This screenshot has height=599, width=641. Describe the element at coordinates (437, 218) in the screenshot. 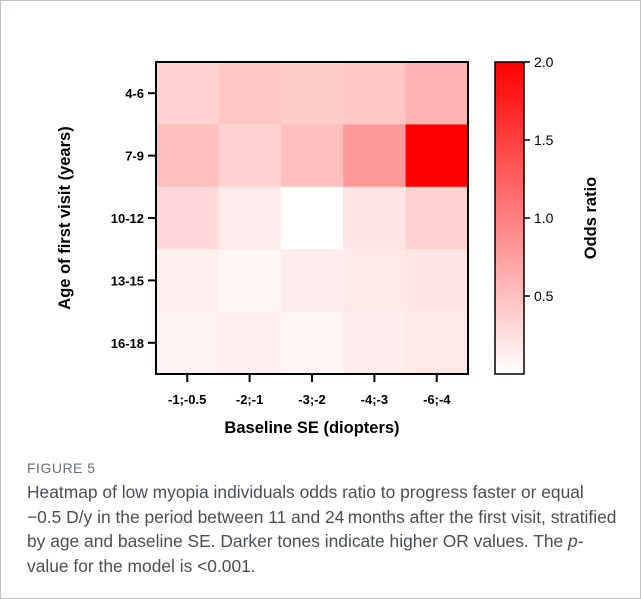

I see `heatmap-cell-r2-c4` at that location.